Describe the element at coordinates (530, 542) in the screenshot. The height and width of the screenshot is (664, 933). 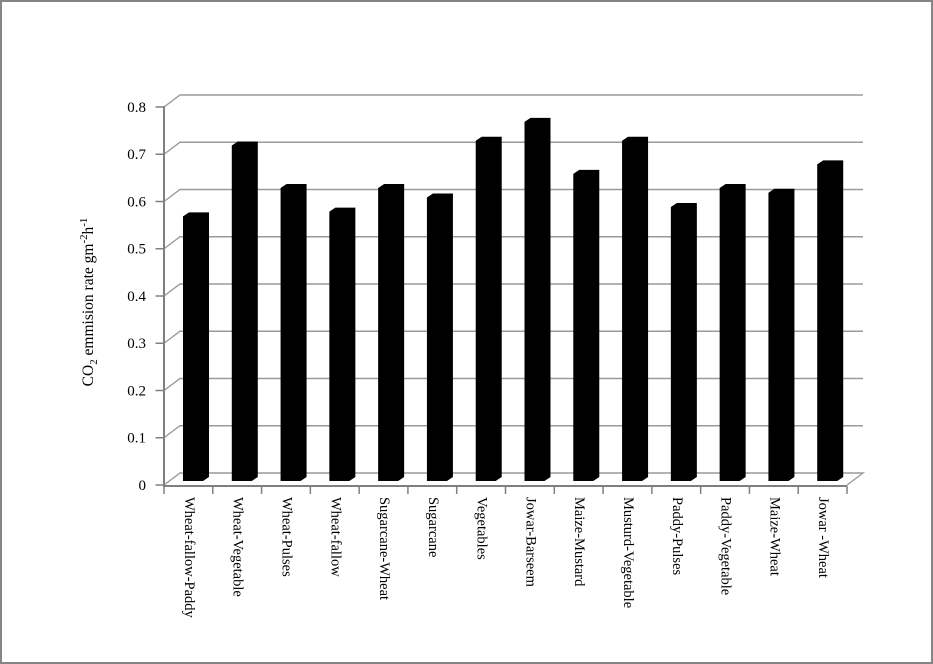
I see `x-category-label: Jowar-Barseem` at that location.